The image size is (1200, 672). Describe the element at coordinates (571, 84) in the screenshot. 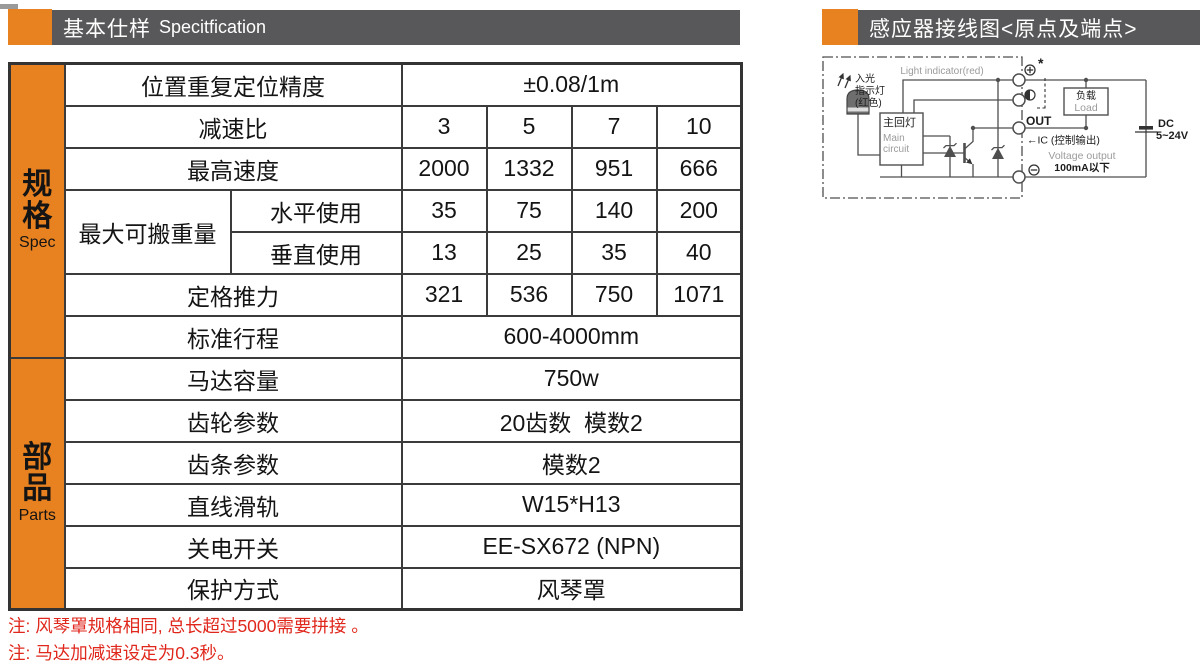

I see `spec-value: ±0.08/1m` at that location.